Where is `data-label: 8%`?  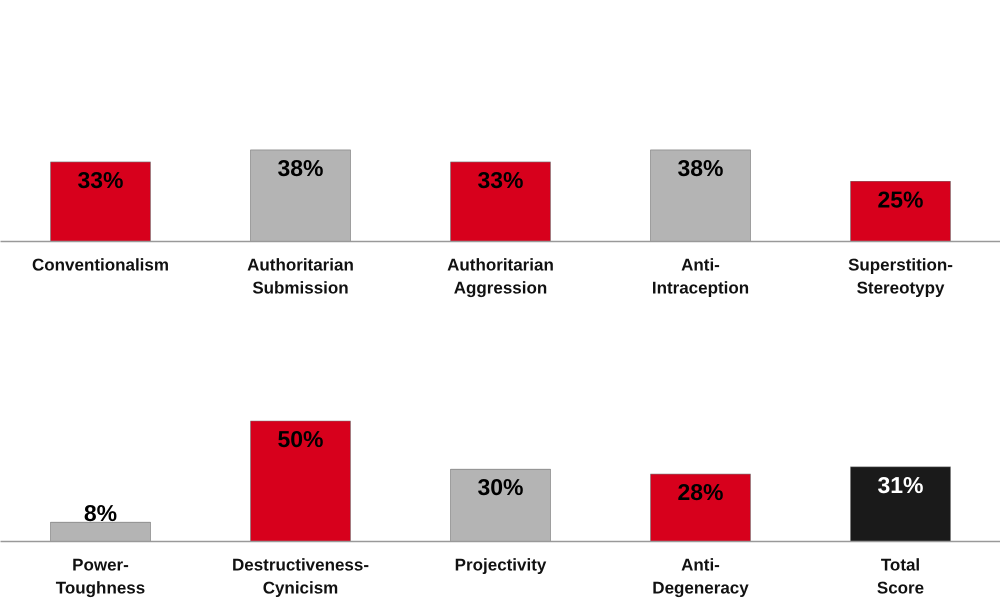 data-label: 8% is located at coordinates (101, 513).